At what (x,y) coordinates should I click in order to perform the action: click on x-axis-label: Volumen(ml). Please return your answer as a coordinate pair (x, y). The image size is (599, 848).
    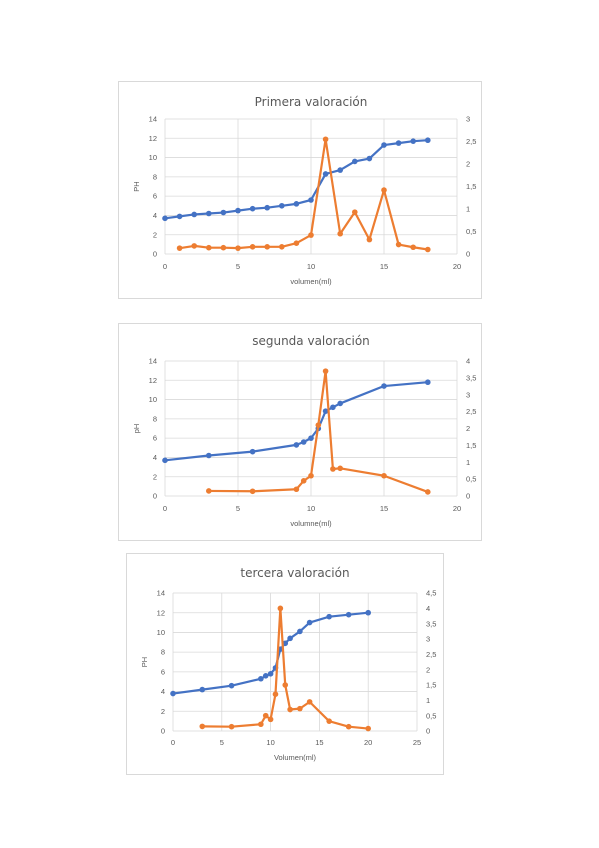
    Looking at the image, I should click on (295, 757).